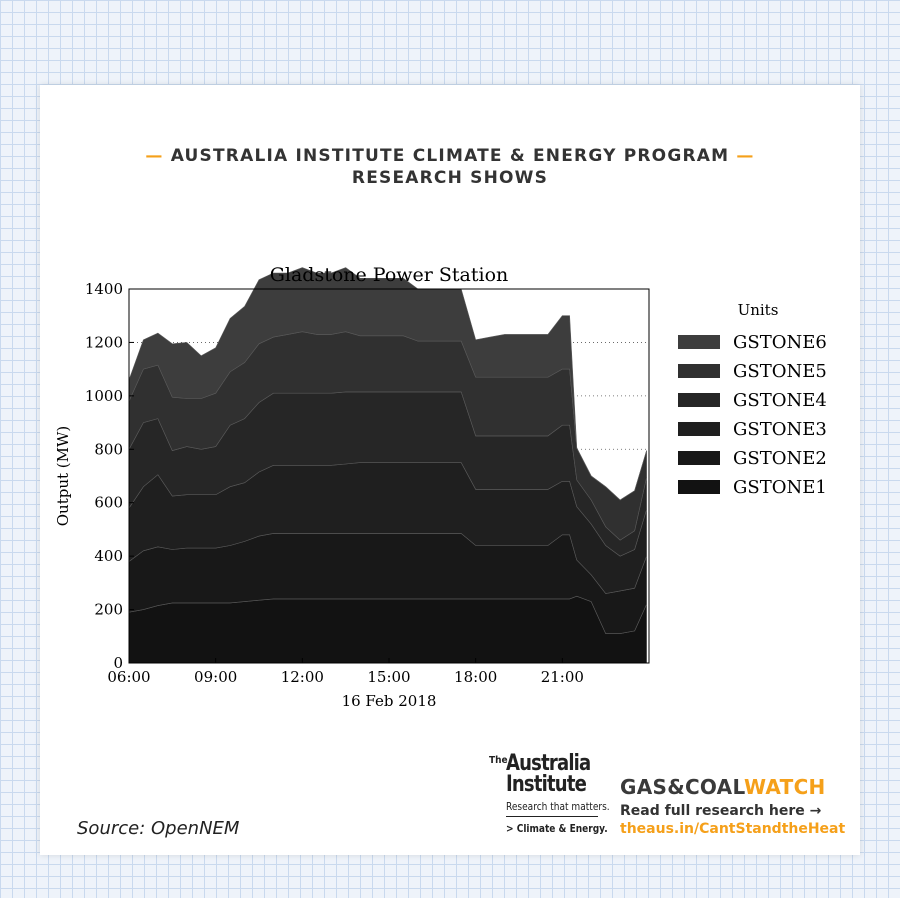 The height and width of the screenshot is (898, 900). I want to click on x-axis-label: 16 Feb 2018, so click(389, 701).